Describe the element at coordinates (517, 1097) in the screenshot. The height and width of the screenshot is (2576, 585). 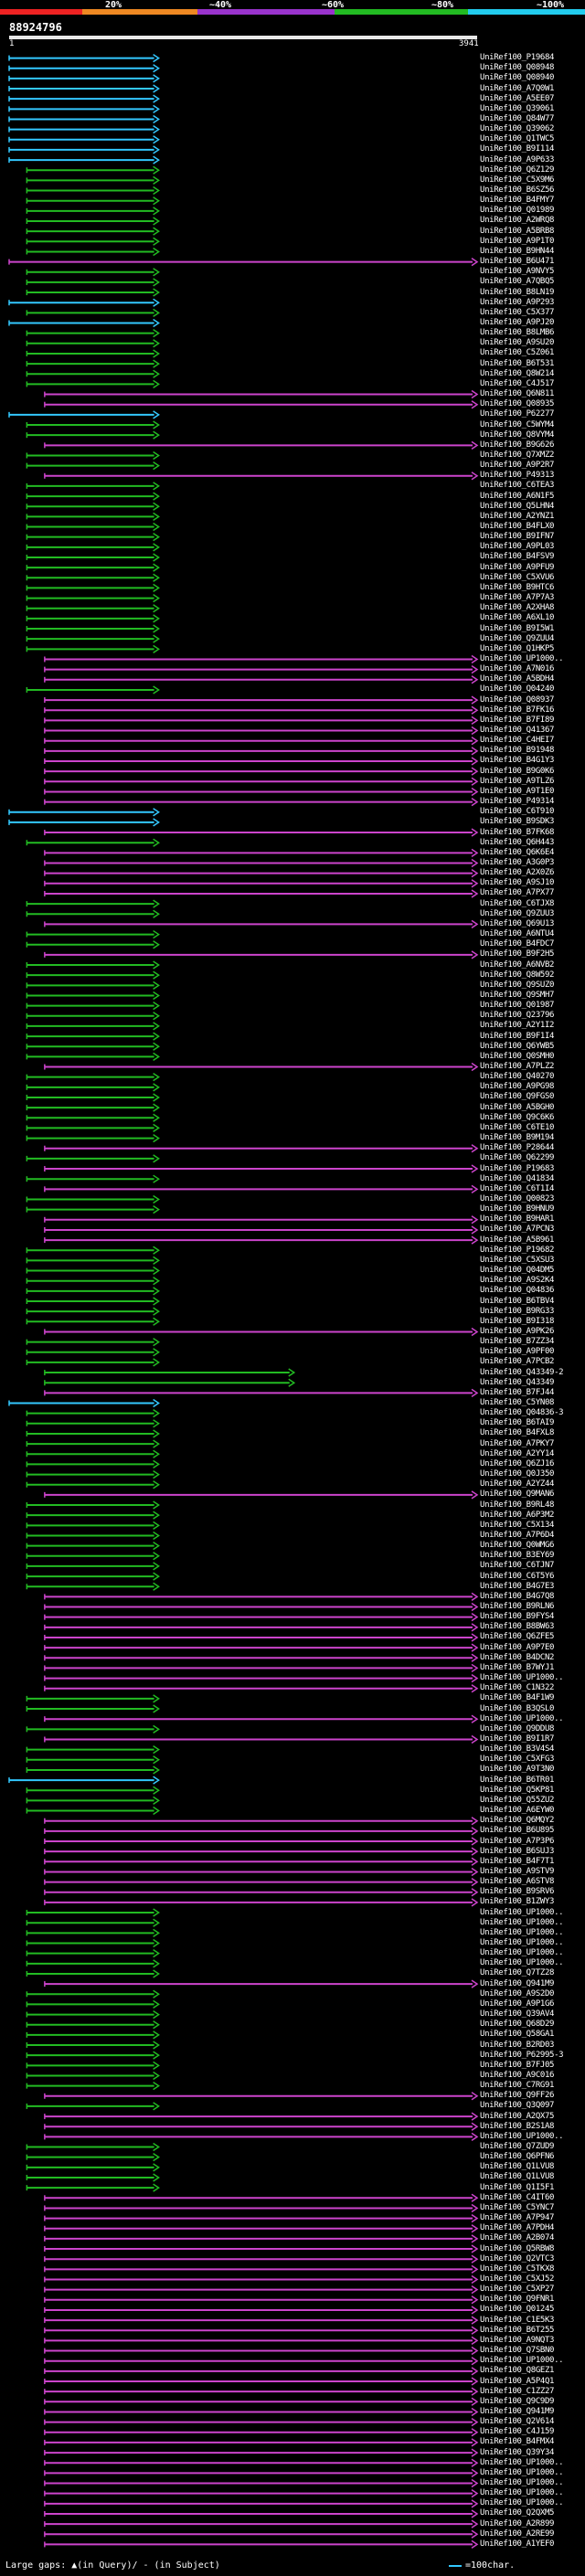
I see `hit-label: UniRef100_Q9FGS0` at that location.